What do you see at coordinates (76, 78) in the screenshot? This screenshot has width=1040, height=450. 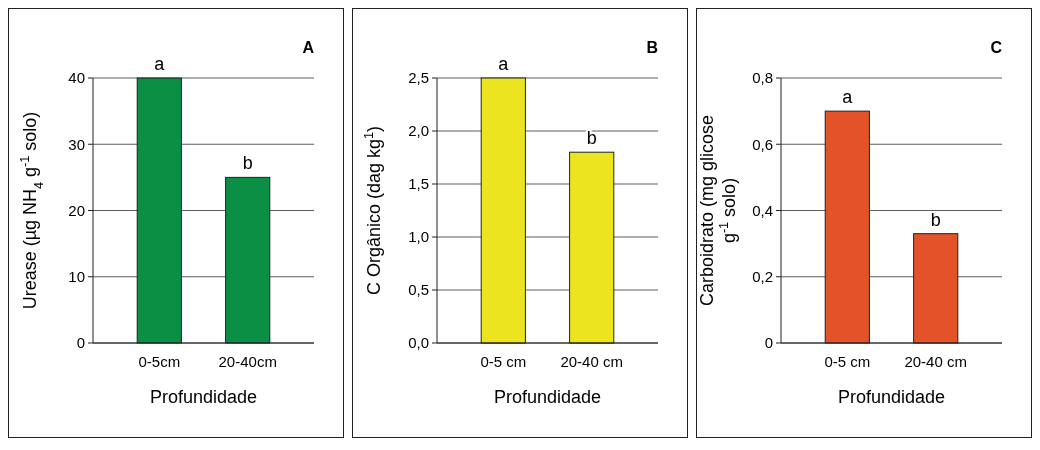 I see `y-tick-label: 40` at bounding box center [76, 78].